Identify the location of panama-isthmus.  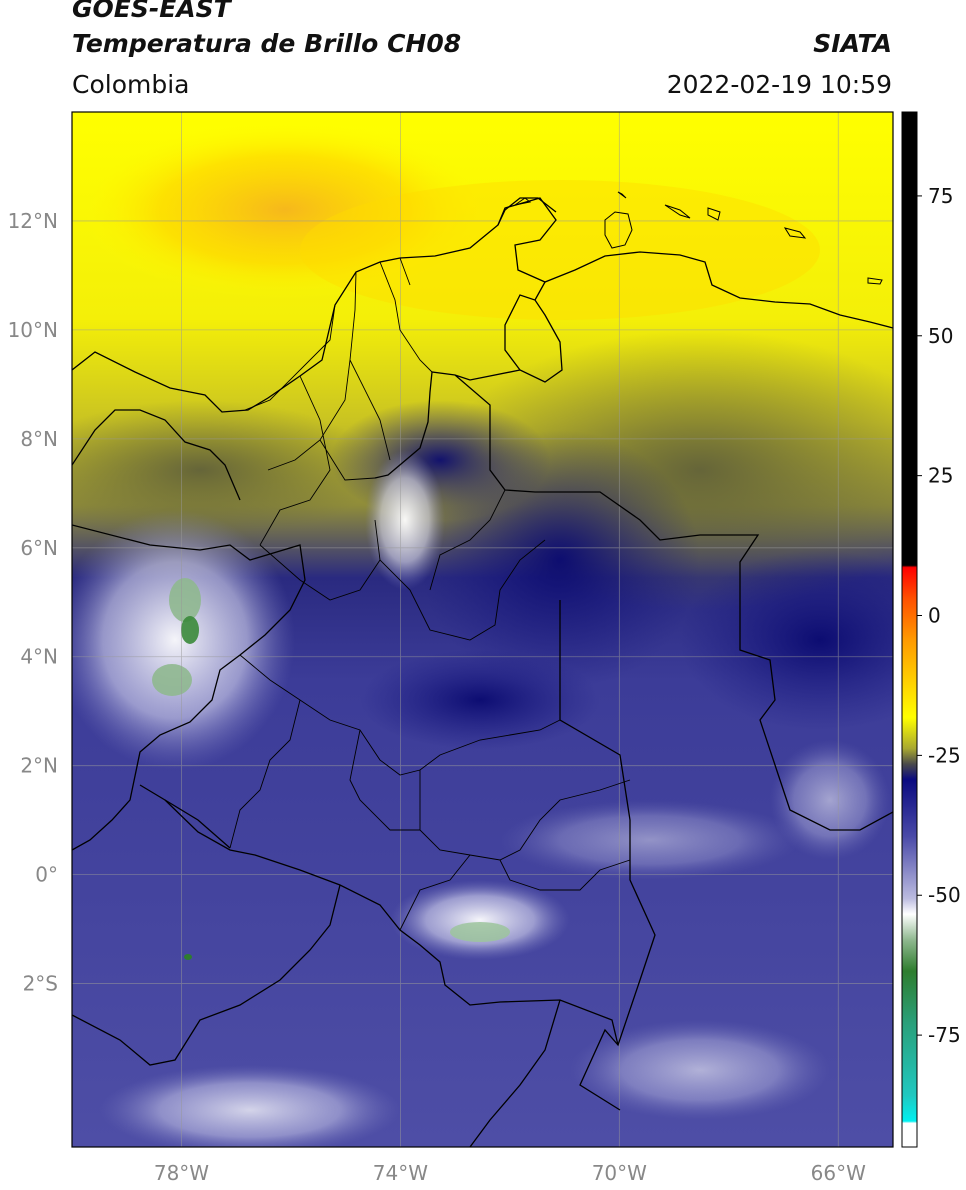
(156, 455).